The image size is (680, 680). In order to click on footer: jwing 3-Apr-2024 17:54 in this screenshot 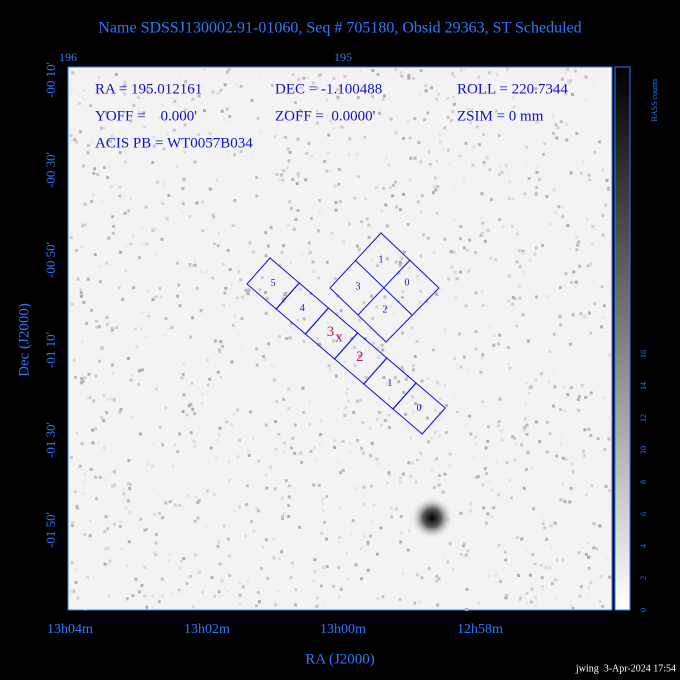, I will do `click(625, 668)`.